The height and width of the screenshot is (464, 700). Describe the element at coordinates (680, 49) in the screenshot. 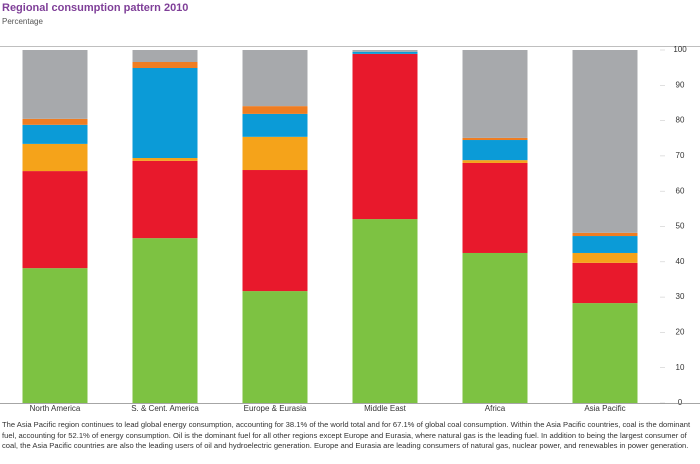

I see `y-tick-label: 100` at that location.